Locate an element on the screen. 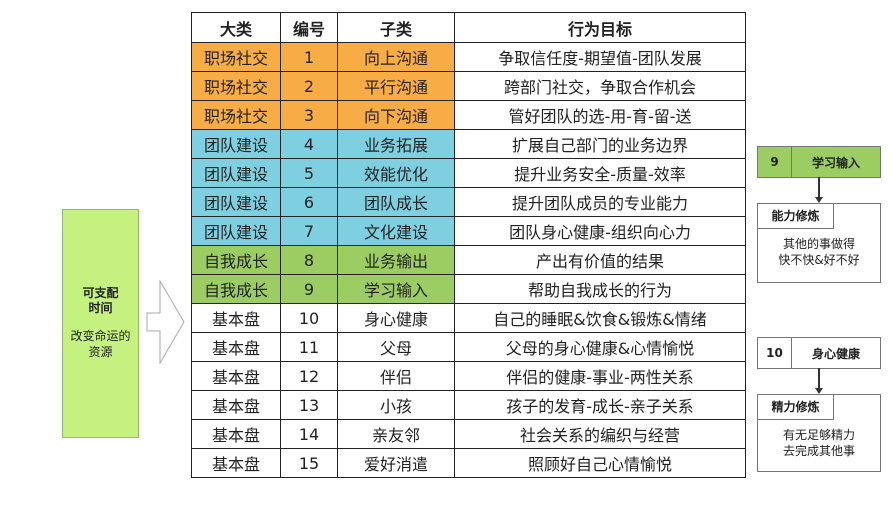  cell-goal: 争取信任度-期望值-团队发展 is located at coordinates (600, 57).